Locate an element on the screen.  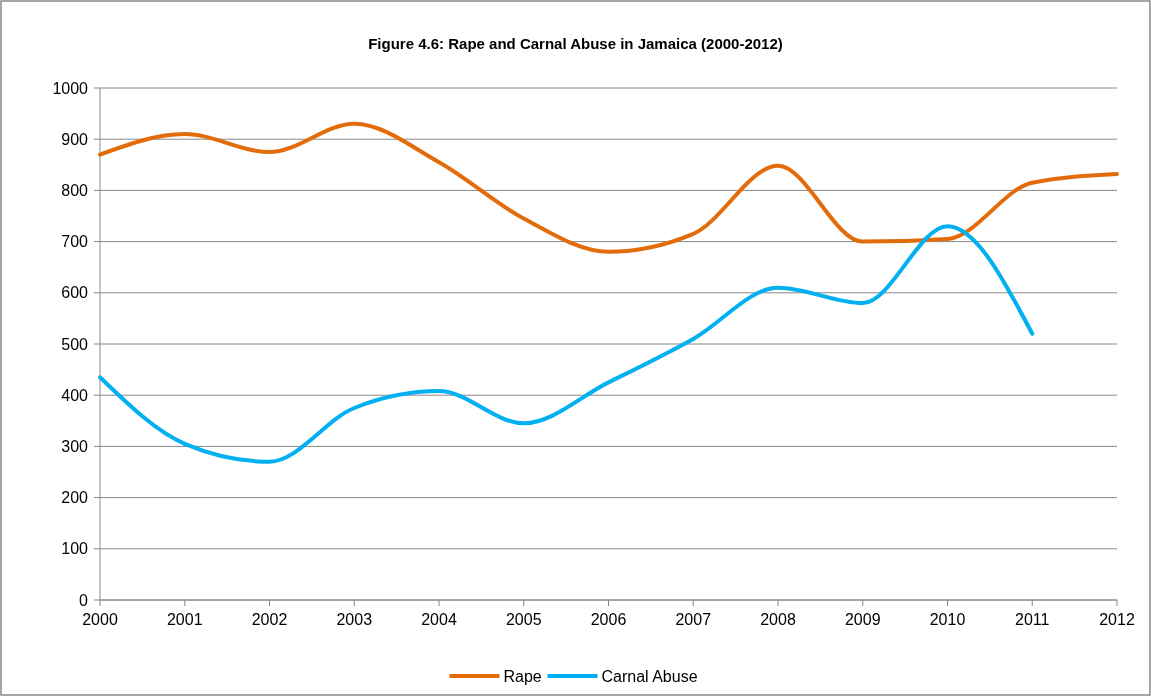
legend-label: Rape is located at coordinates (522, 676).